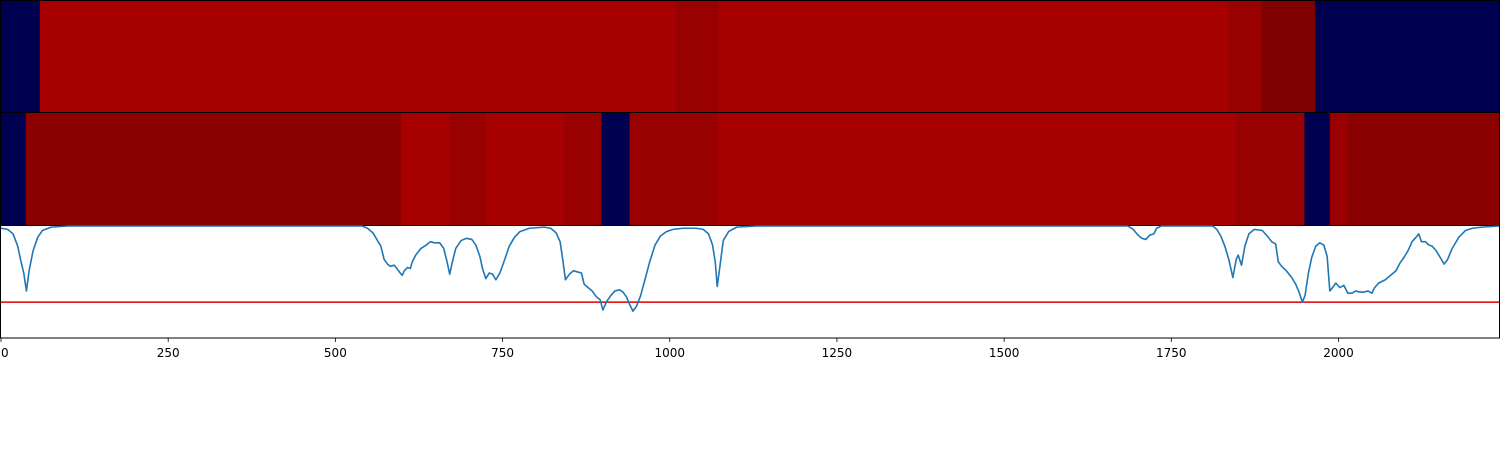 The image size is (1500, 454). Describe the element at coordinates (502, 353) in the screenshot. I see `x-tick-label-750: 750` at that location.